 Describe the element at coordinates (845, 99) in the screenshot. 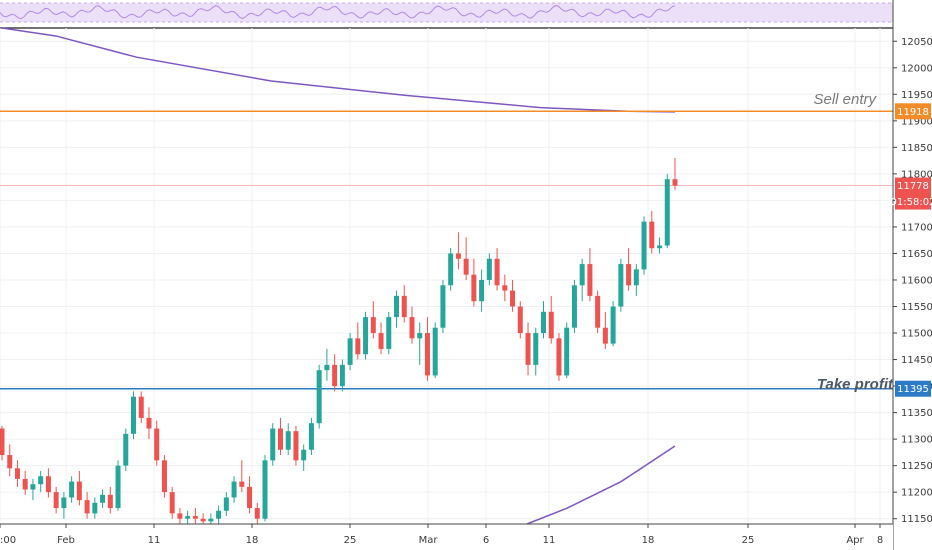

I see `sell-entry-label: Sell entry` at that location.